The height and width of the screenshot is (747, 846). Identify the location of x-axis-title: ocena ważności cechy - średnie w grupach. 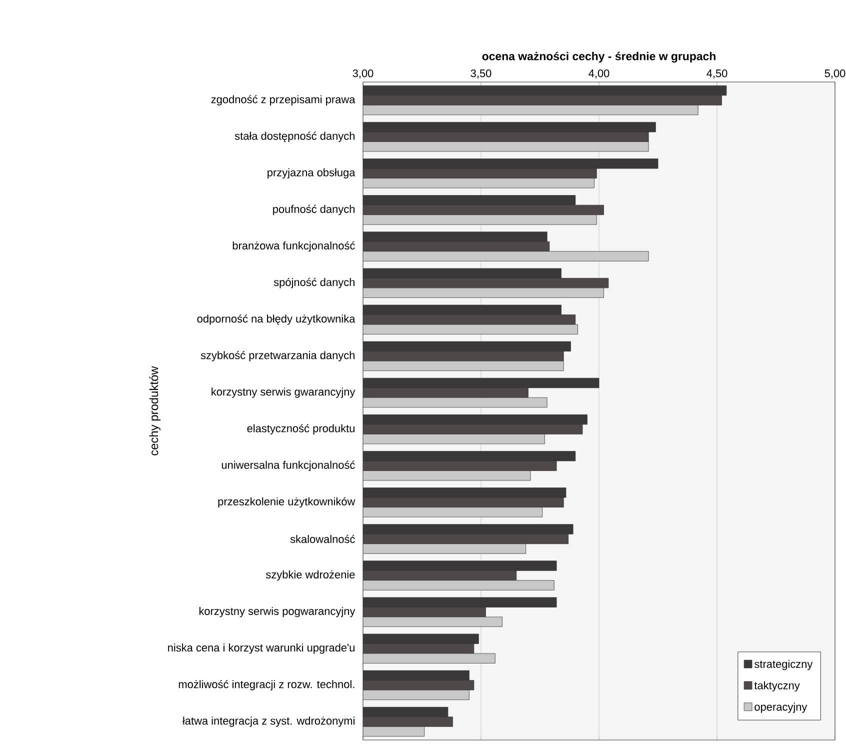
(599, 57).